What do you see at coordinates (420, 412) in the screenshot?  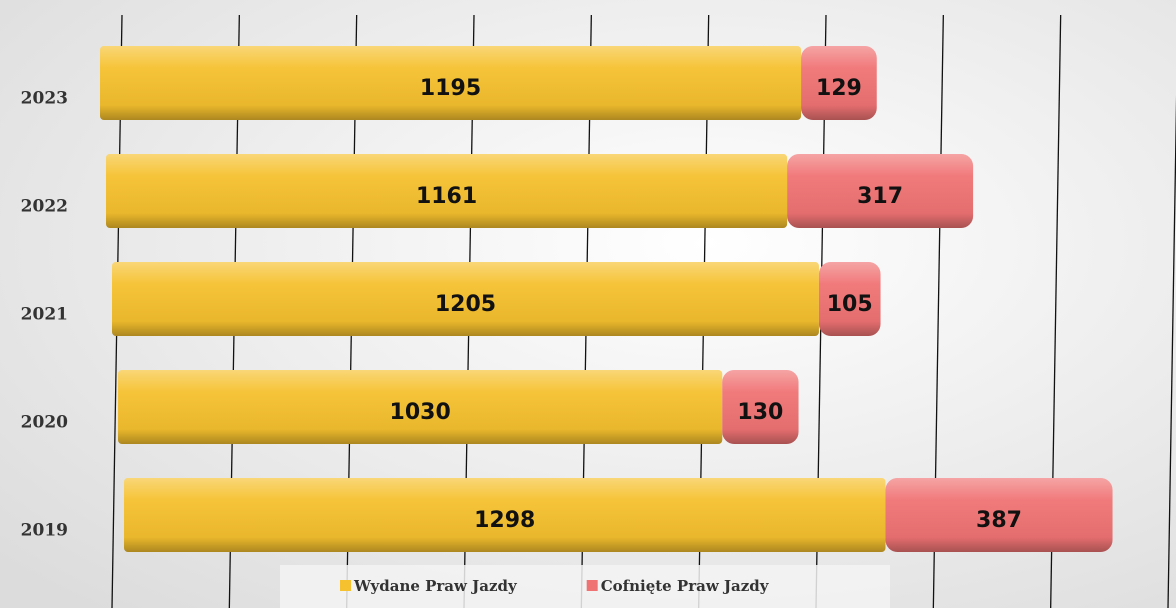 I see `data-label: 1030` at bounding box center [420, 412].